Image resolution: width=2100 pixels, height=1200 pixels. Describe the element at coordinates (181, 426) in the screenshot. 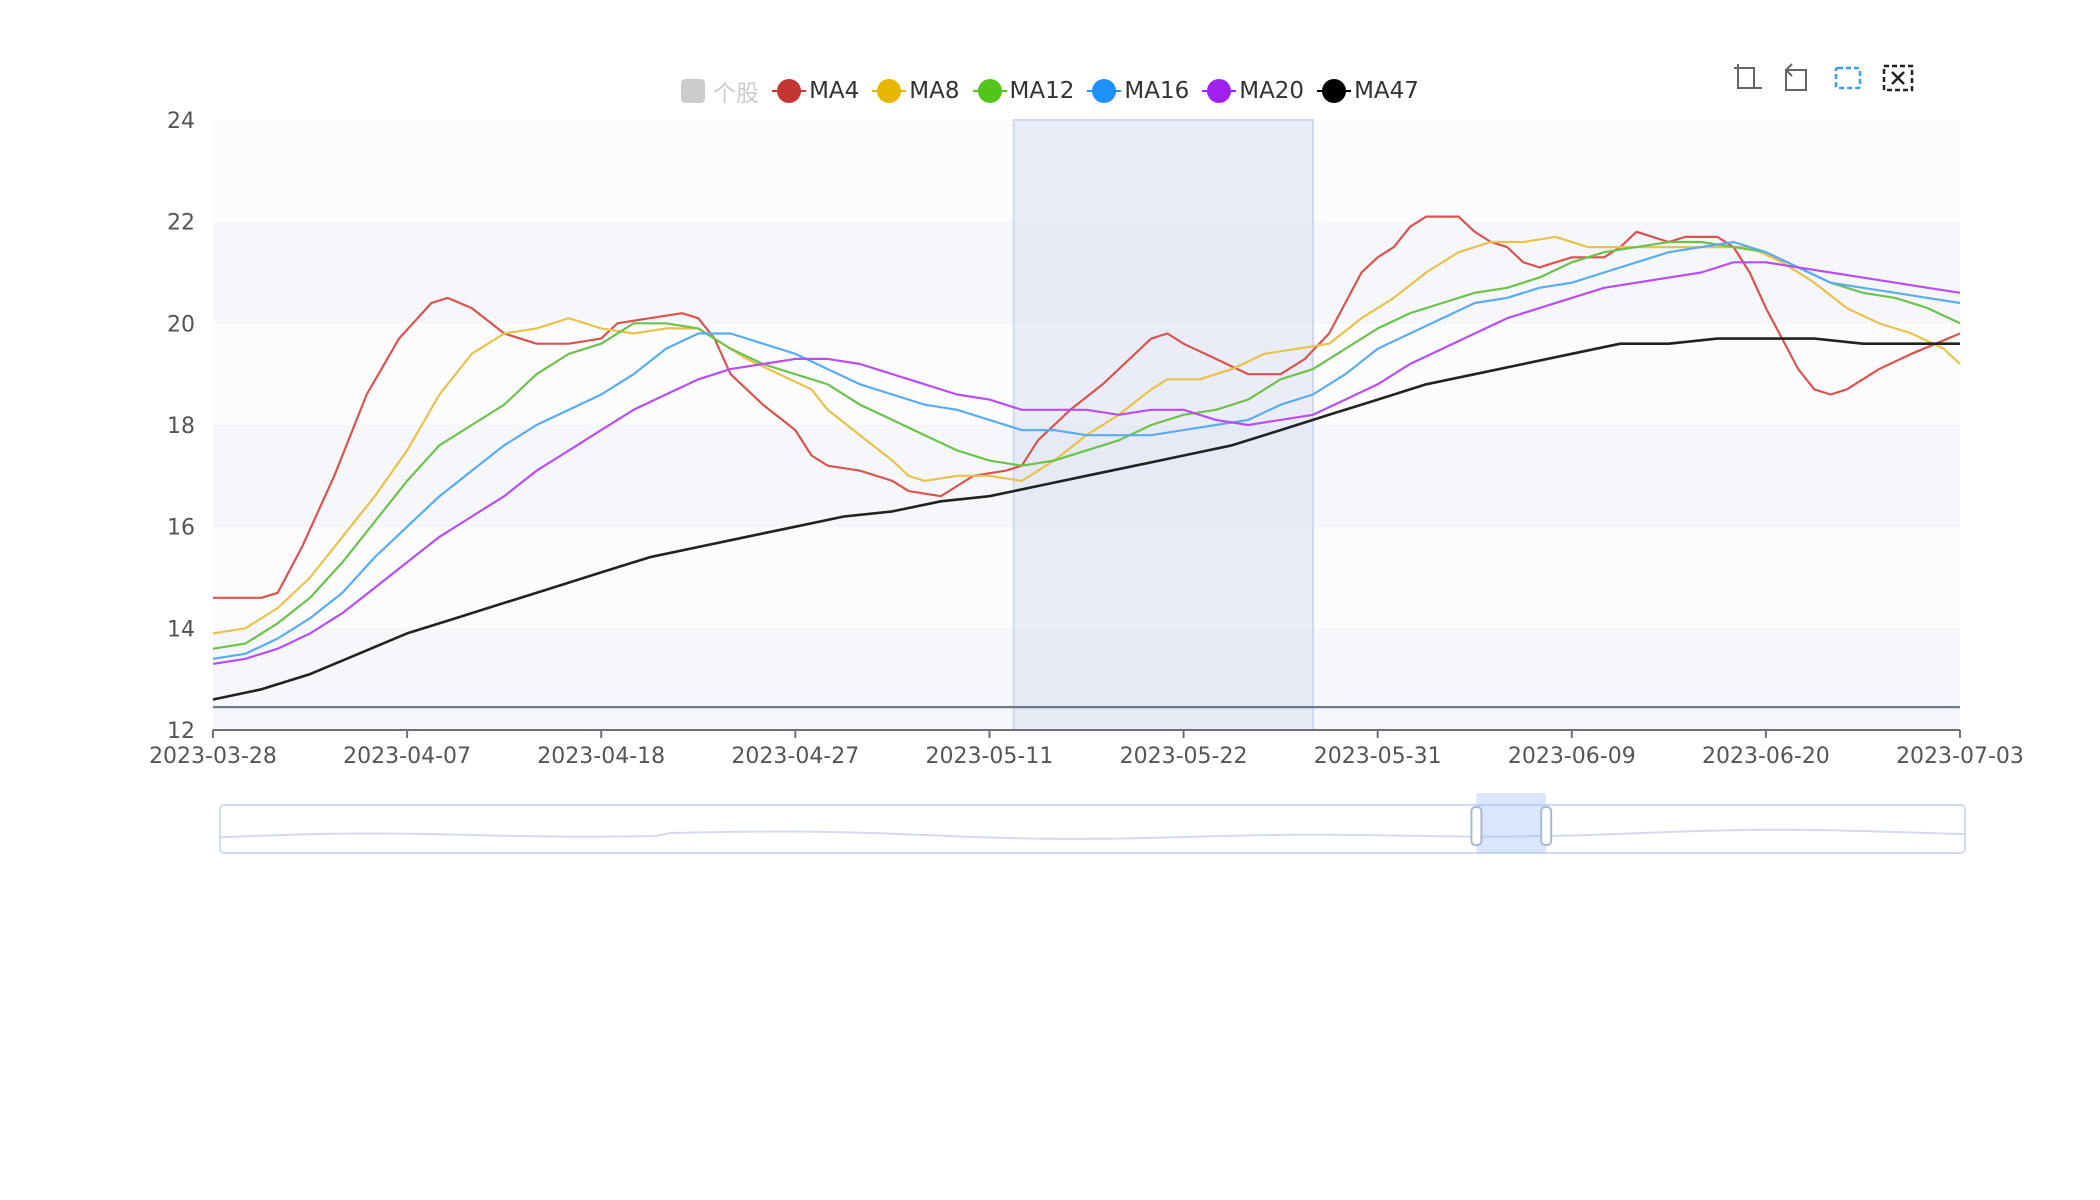

I see `y-tick-label: 18` at that location.